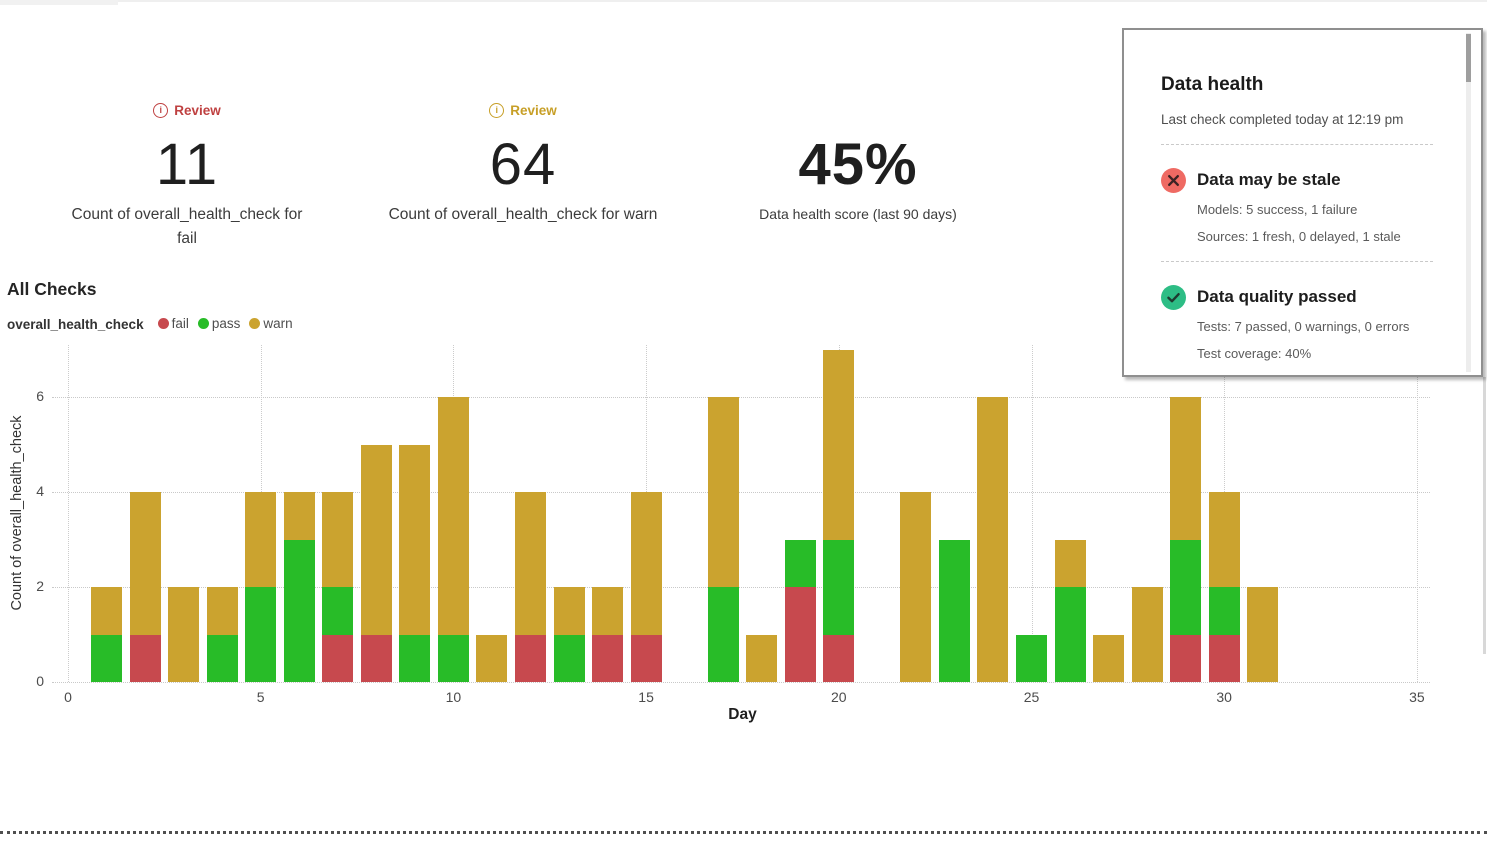 The image size is (1487, 864). Describe the element at coordinates (839, 697) in the screenshot. I see `x-tick-label: 20` at that location.